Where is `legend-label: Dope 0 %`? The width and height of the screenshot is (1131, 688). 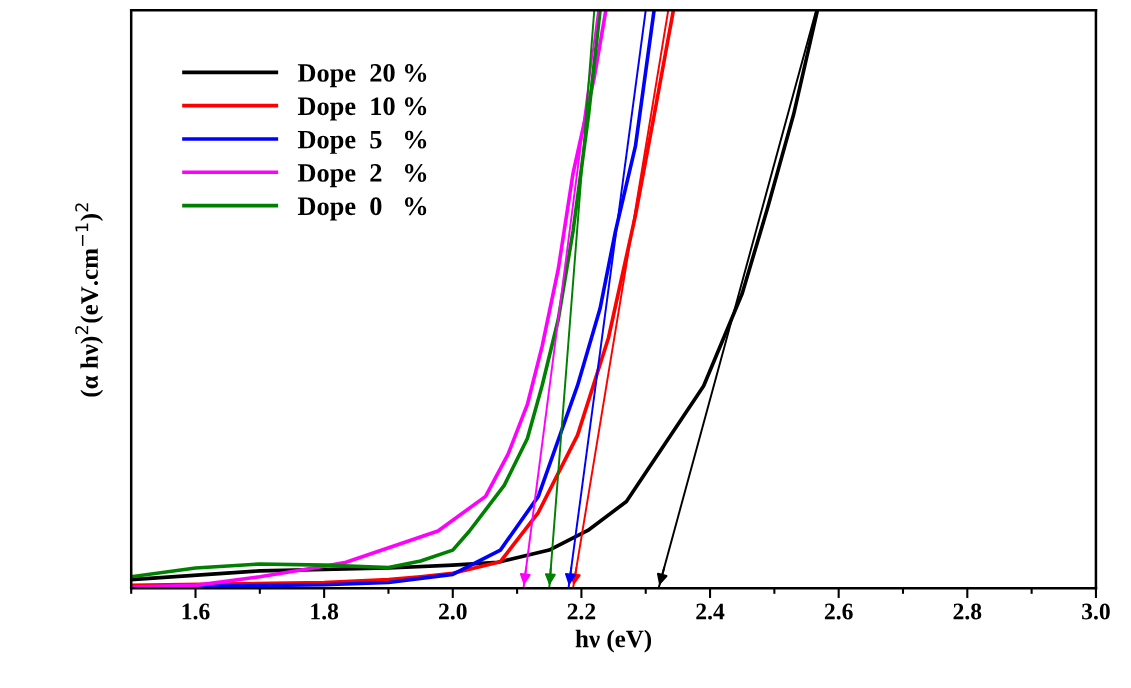
legend-label: Dope 0 % is located at coordinates (362, 209).